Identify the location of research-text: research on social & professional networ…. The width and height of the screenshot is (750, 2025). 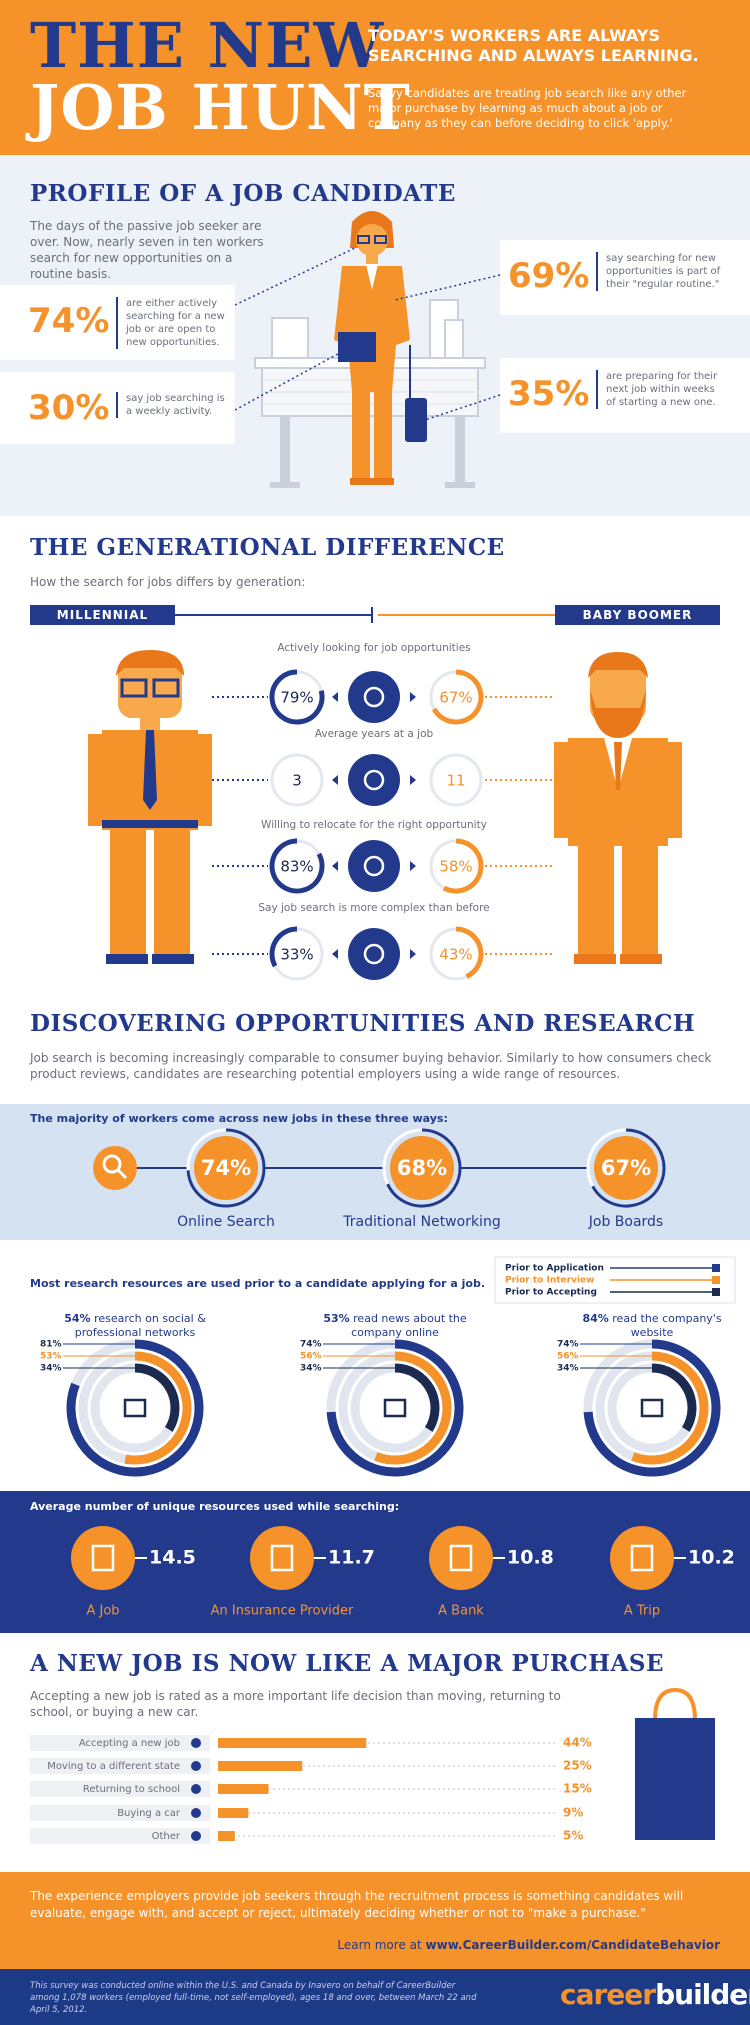
(140, 1325).